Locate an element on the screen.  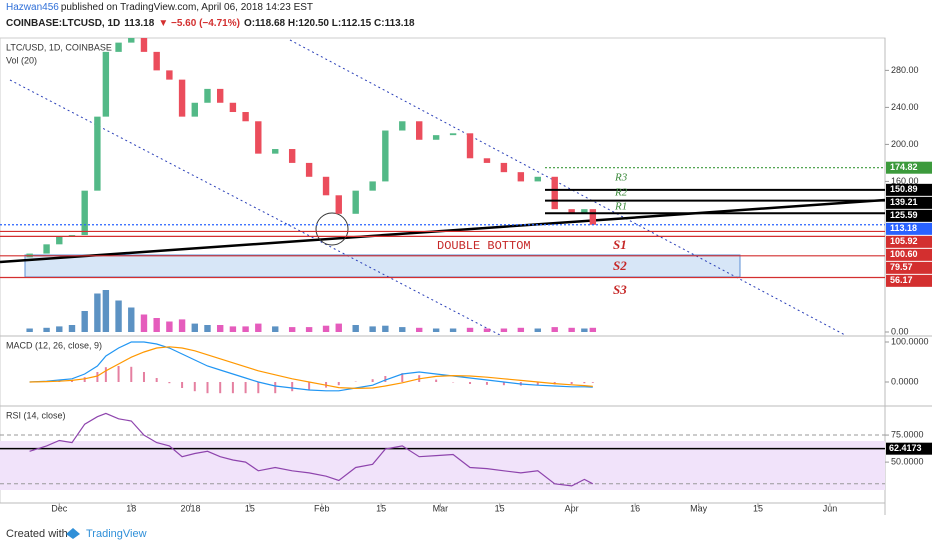
double-bottom-circle is located at coordinates (332, 229).